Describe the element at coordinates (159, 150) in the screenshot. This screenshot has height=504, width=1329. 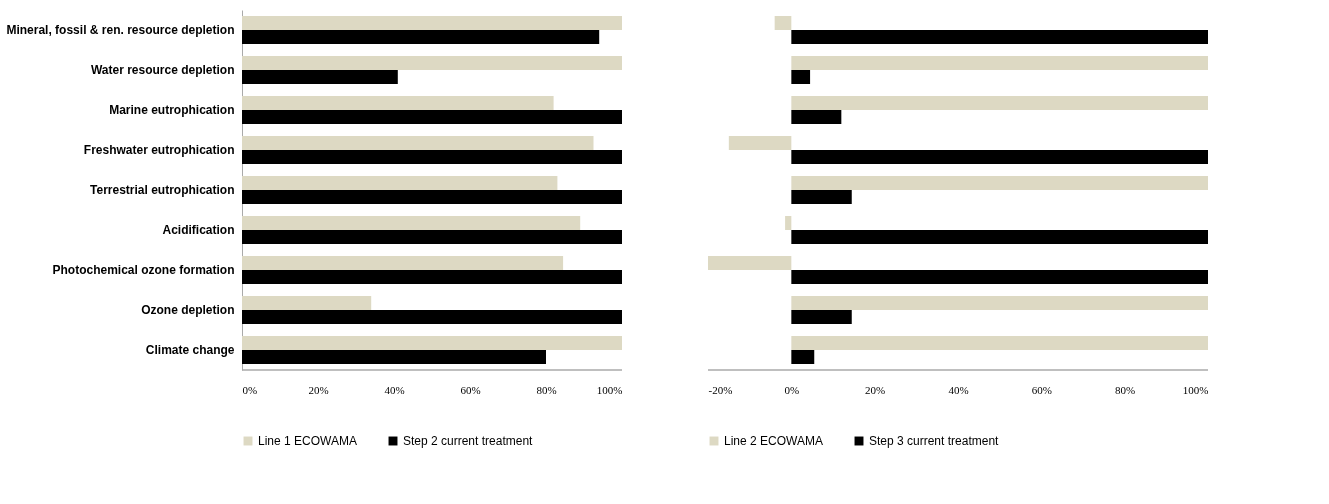
I see `y-tick-label: Freshwater eutrophication` at that location.